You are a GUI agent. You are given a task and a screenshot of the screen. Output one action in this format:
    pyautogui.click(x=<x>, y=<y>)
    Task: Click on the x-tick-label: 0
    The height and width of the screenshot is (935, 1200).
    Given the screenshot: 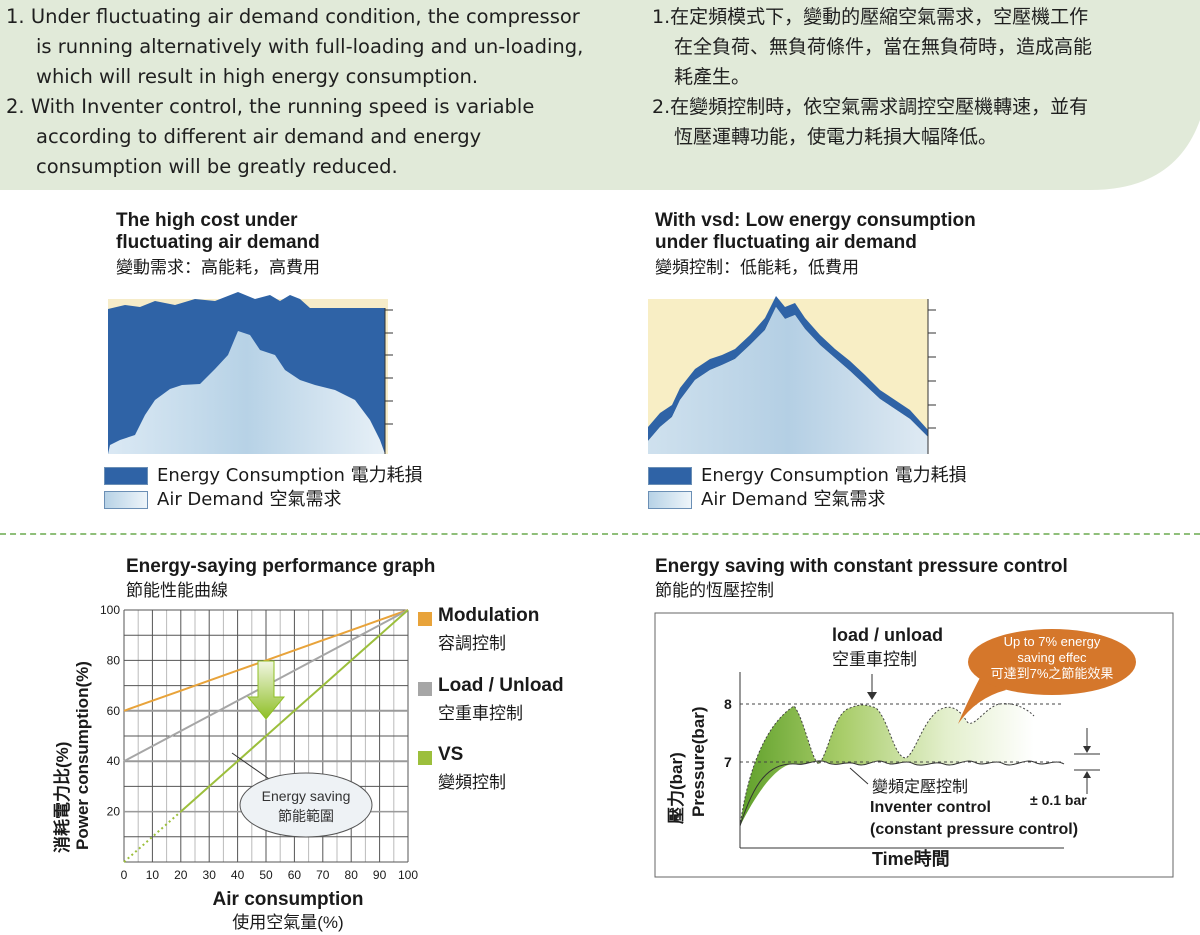 What is the action you would take?
    pyautogui.click(x=124, y=875)
    